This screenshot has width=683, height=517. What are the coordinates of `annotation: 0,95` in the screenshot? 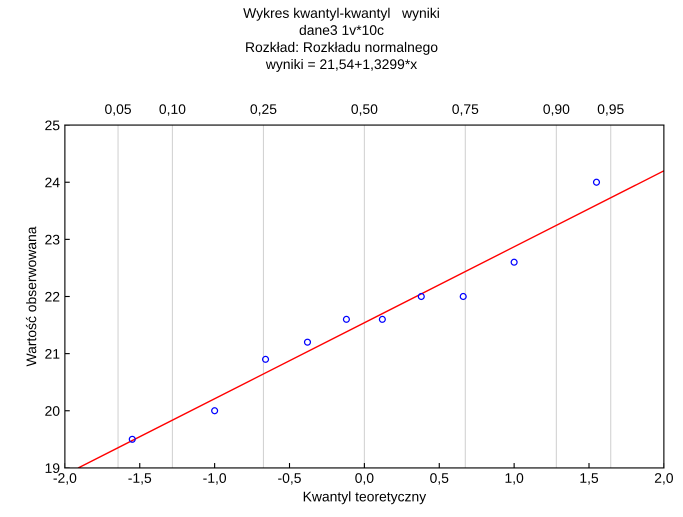 It's located at (611, 110).